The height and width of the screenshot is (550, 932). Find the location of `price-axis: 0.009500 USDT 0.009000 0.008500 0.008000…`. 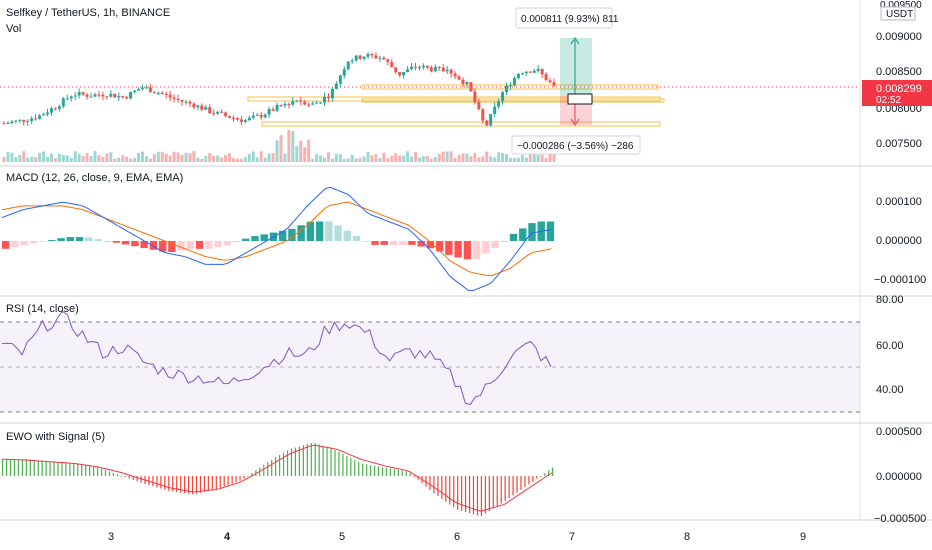

price-axis: 0.009500 USDT 0.009000 0.008500 0.008000… is located at coordinates (897, 75).